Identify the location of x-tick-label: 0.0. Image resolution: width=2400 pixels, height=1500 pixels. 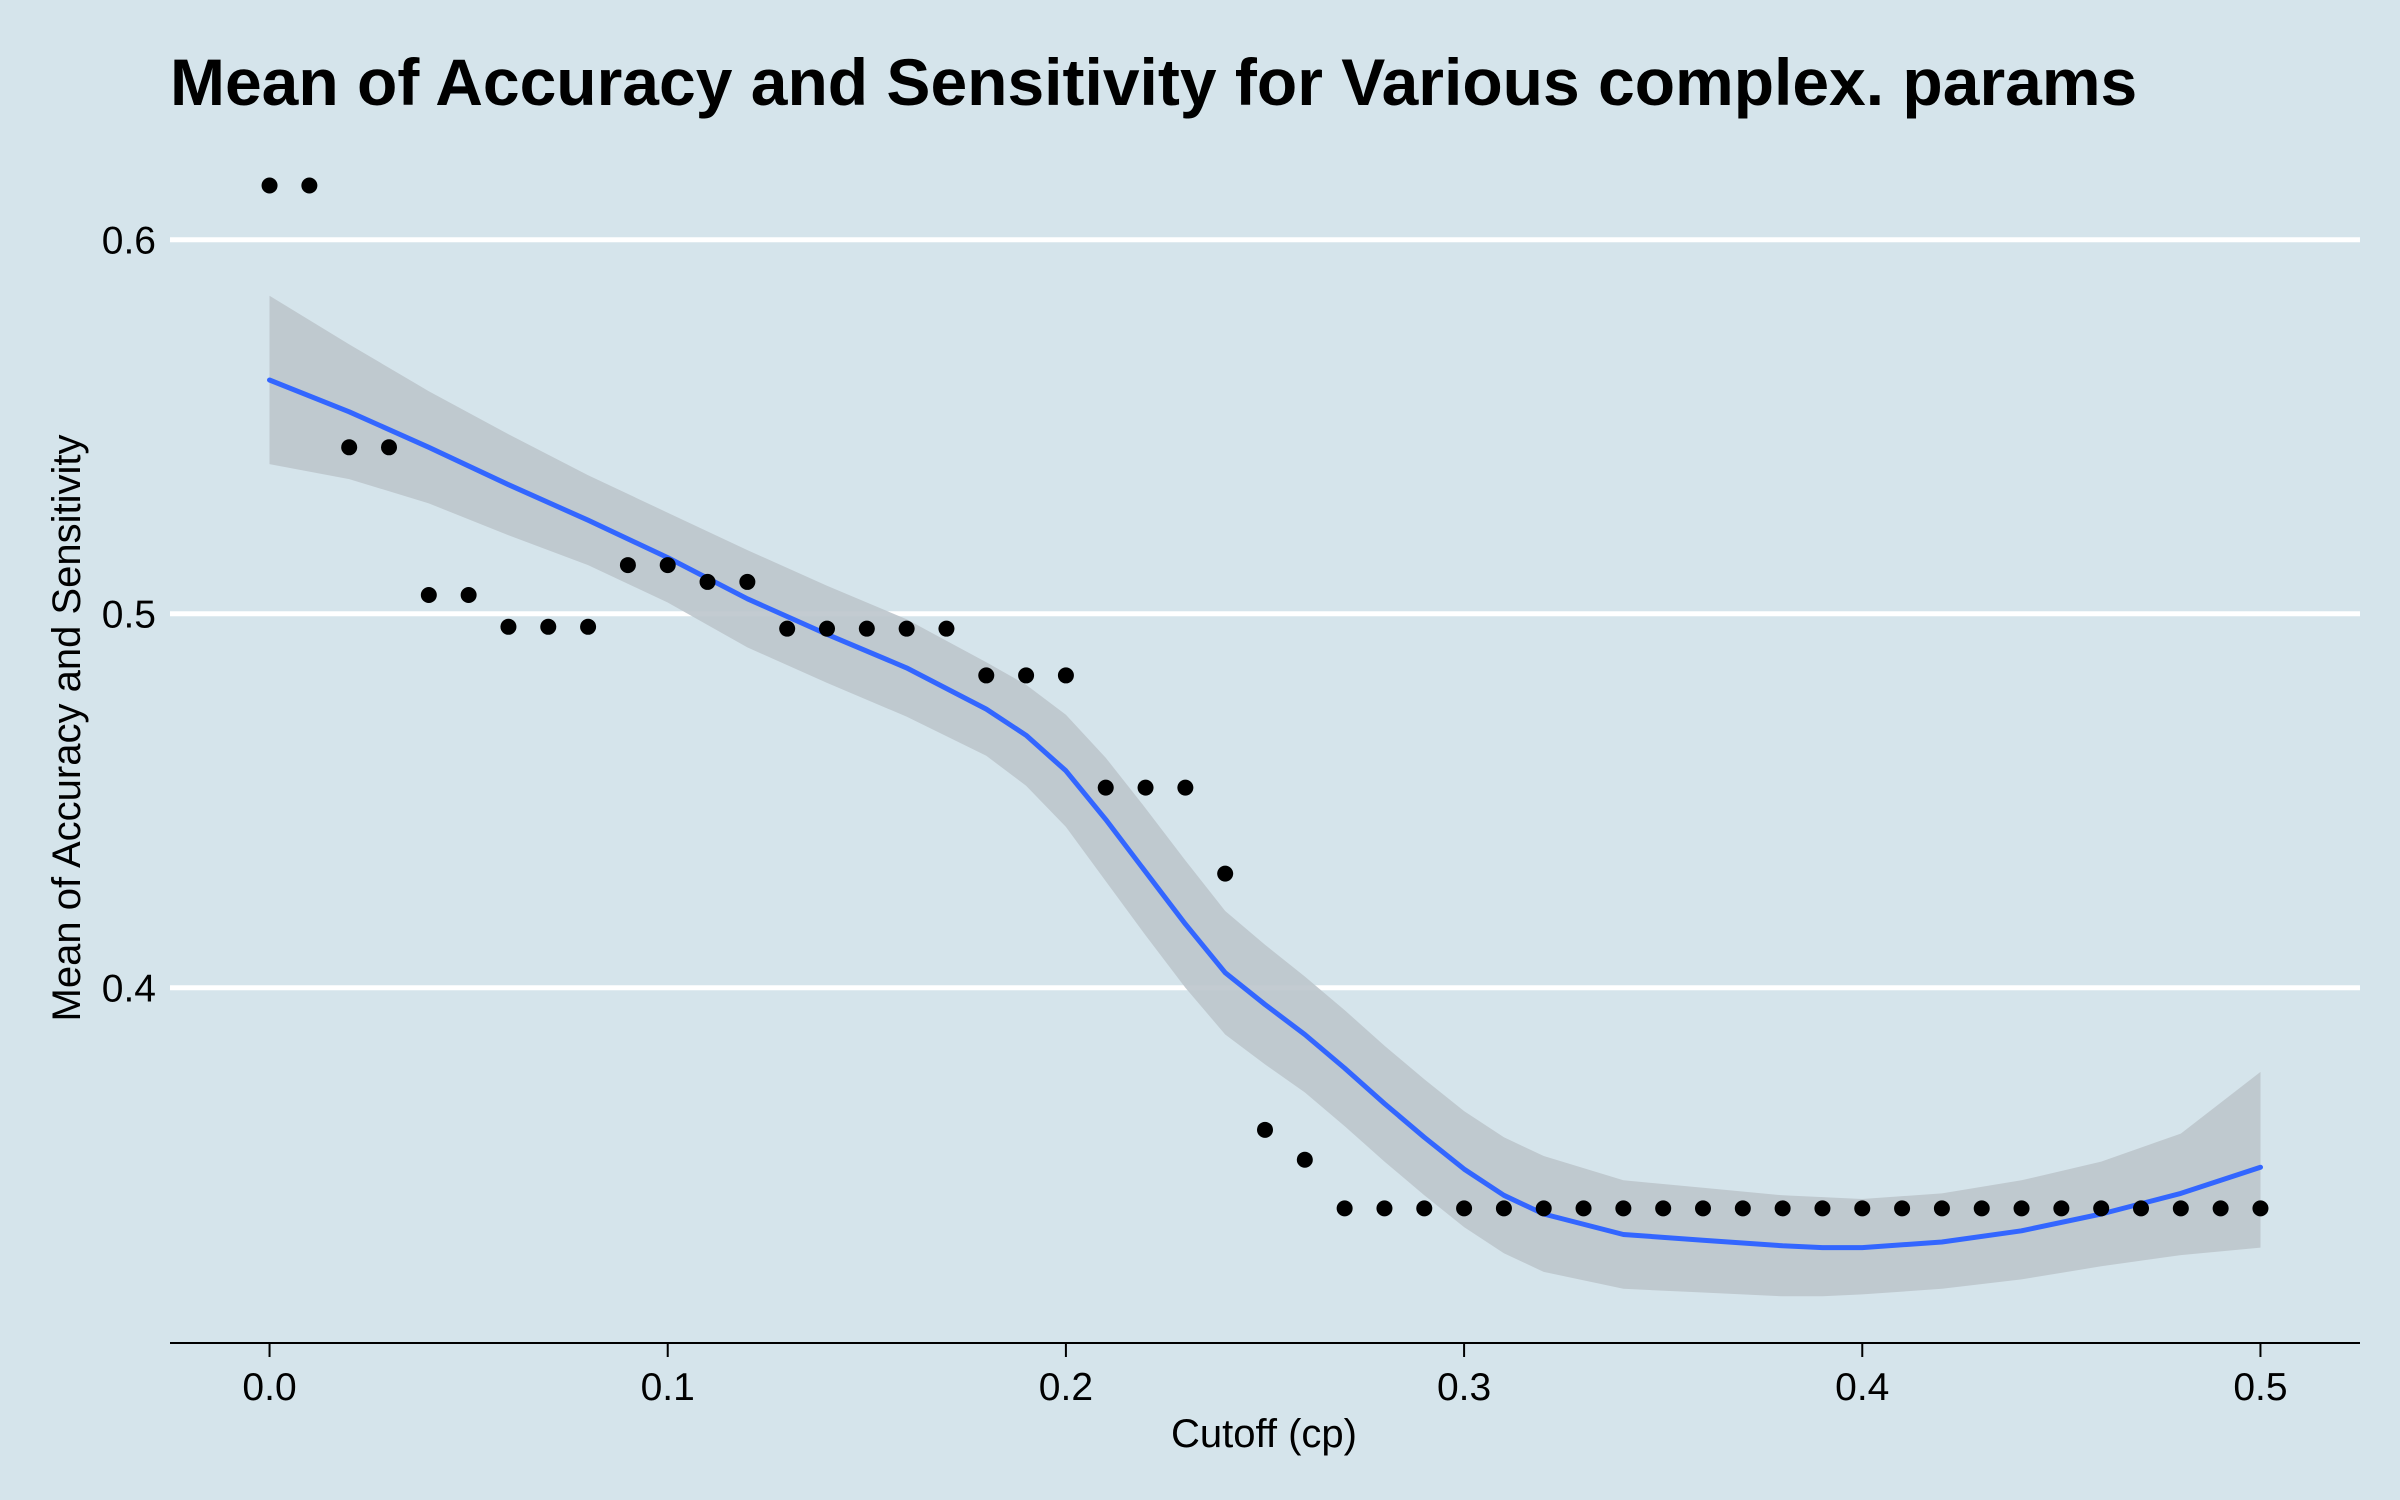
(269, 1387).